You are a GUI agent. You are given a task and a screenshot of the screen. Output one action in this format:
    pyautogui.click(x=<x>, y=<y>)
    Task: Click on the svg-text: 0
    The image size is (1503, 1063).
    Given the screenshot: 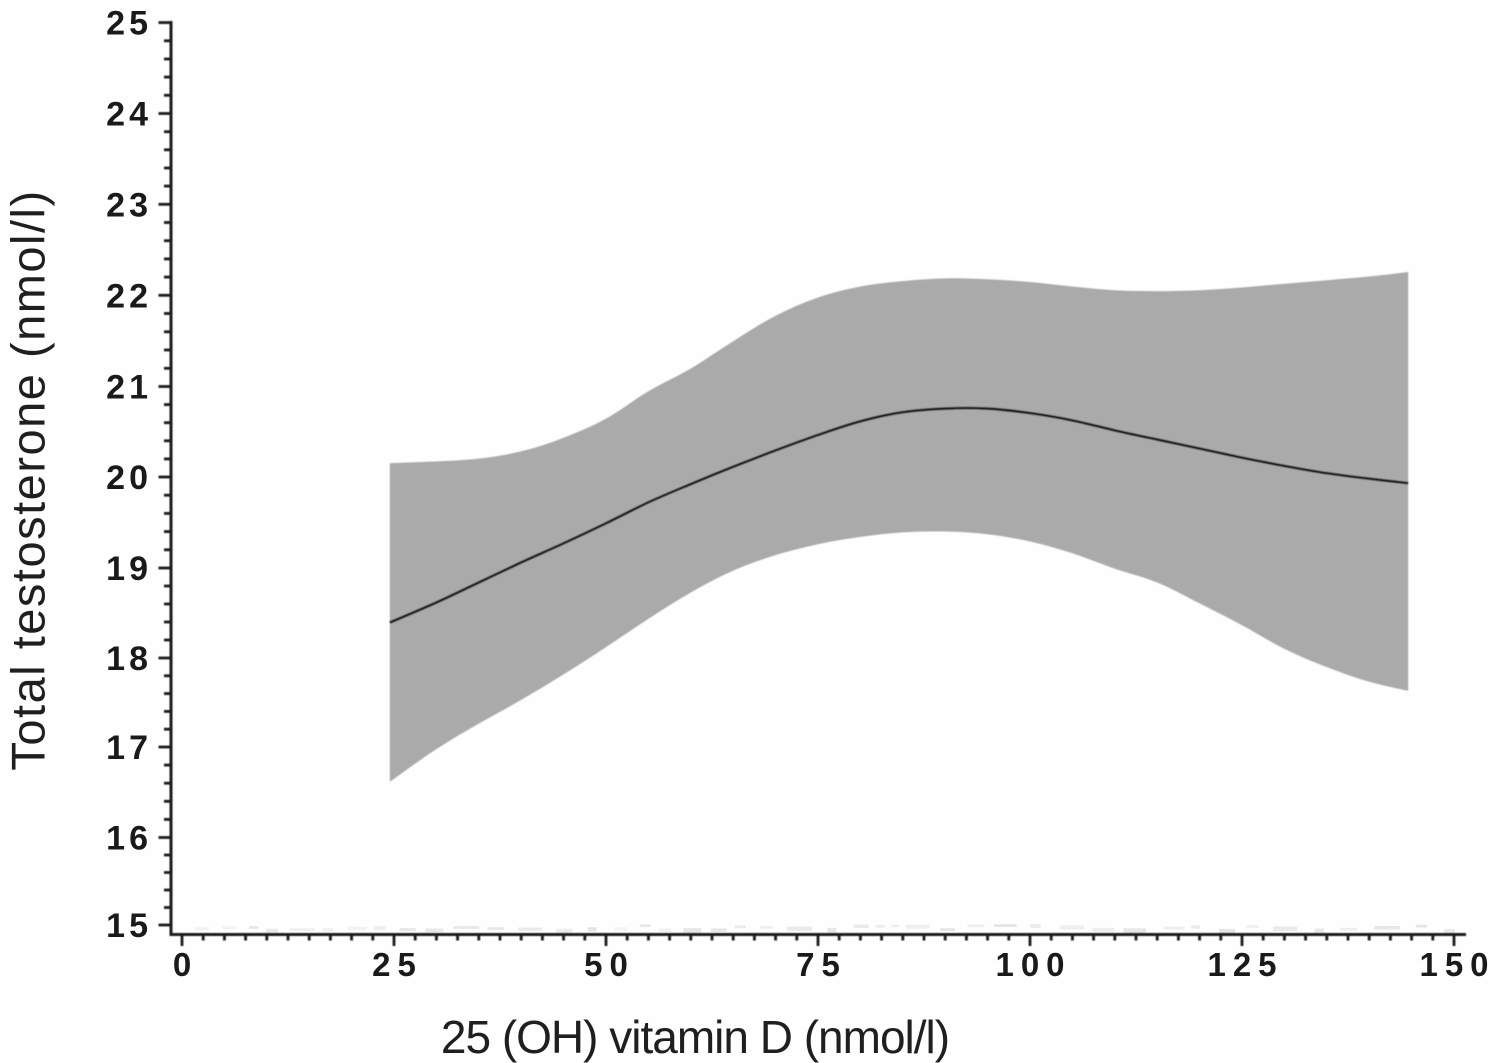 What is the action you would take?
    pyautogui.click(x=185, y=964)
    